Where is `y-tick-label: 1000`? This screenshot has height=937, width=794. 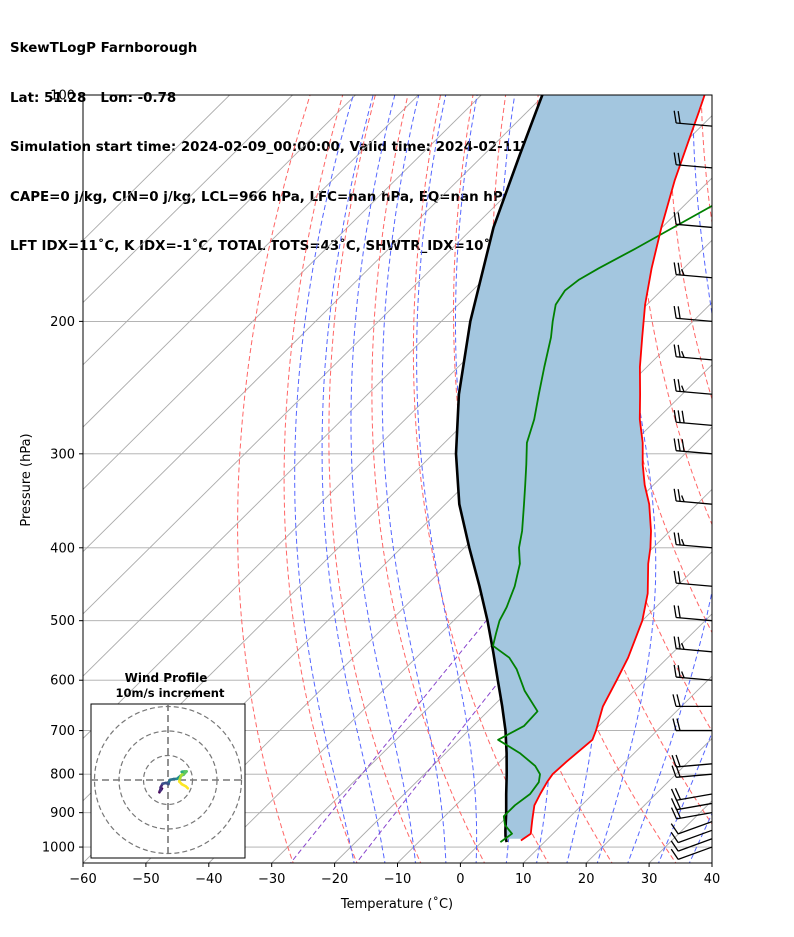
y-tick-label: 1000 is located at coordinates (58, 848).